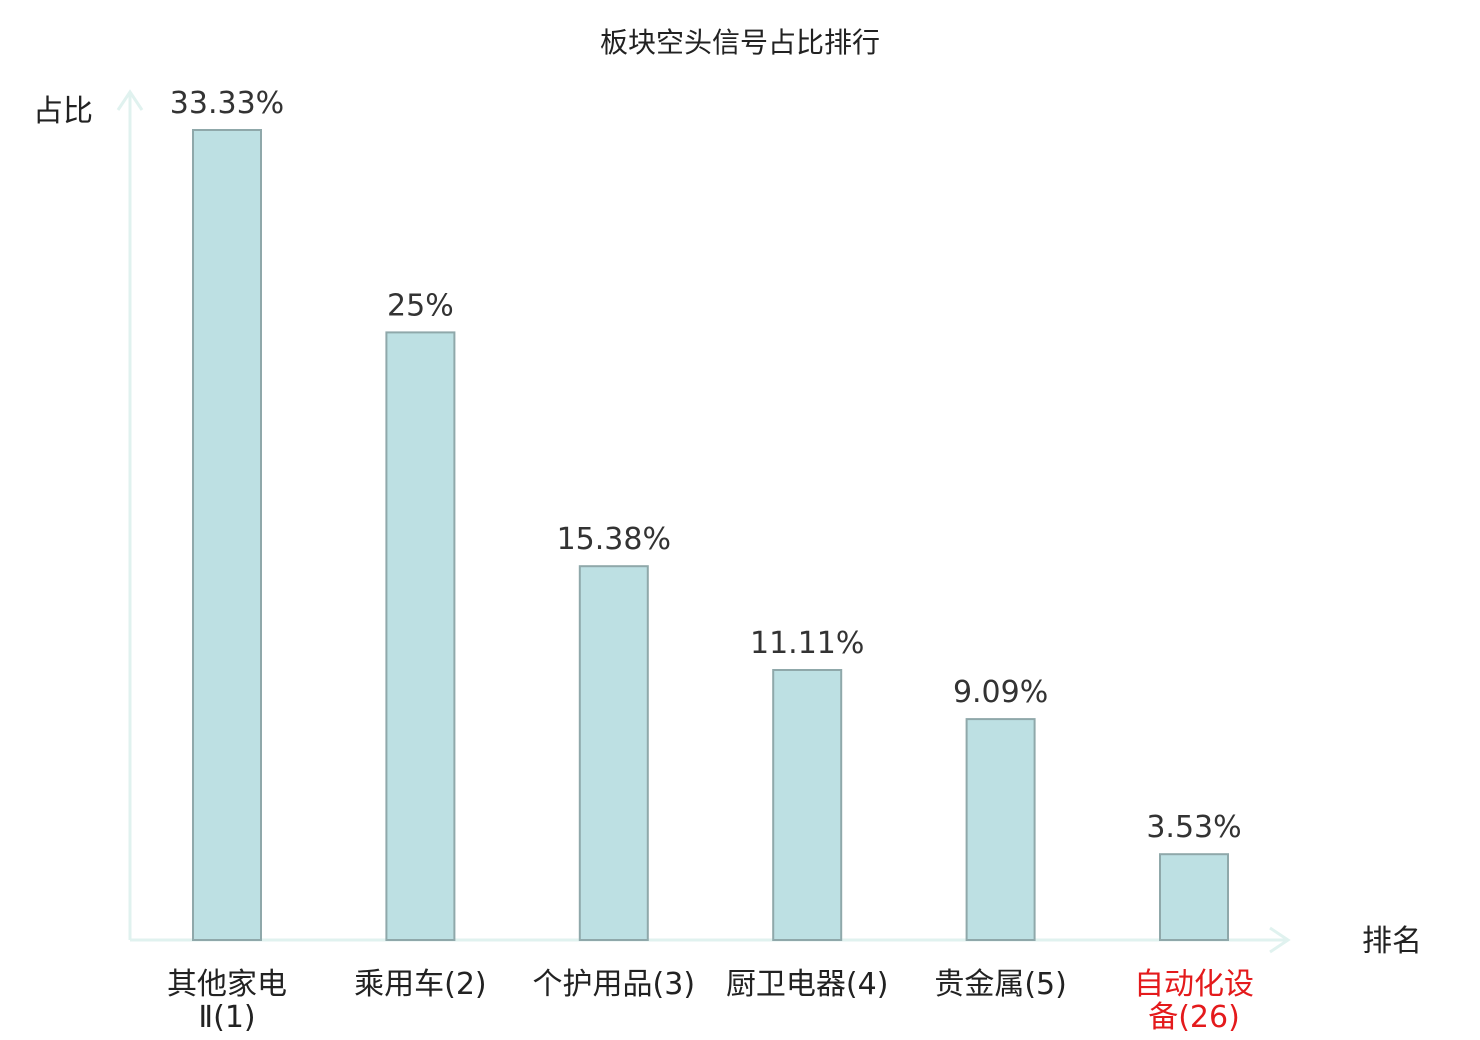  Describe the element at coordinates (1194, 984) in the screenshot. I see `category-label-6-line-1: 自动化设` at that location.